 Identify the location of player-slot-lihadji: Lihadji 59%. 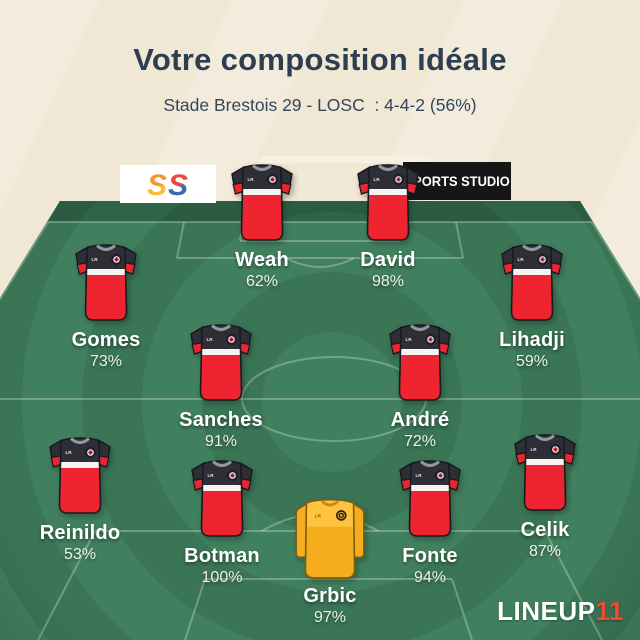
(532, 307).